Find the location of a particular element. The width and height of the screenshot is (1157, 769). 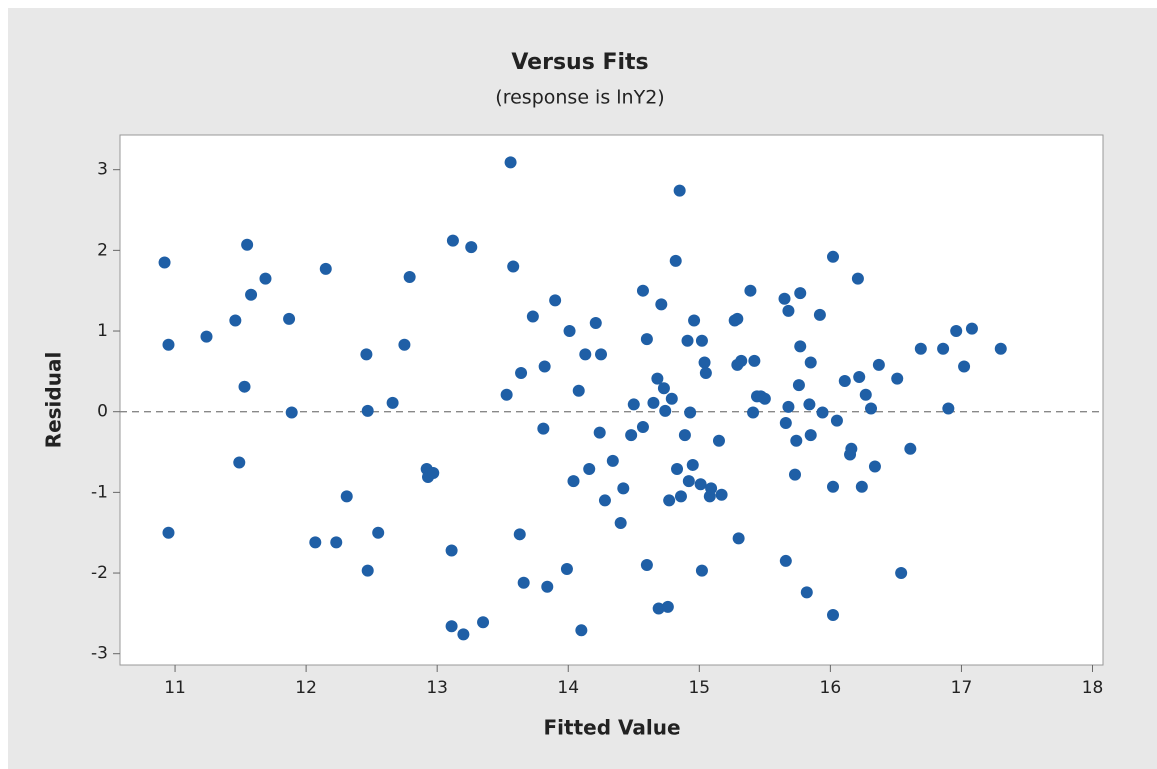

x-tick-label: 14 is located at coordinates (568, 688).